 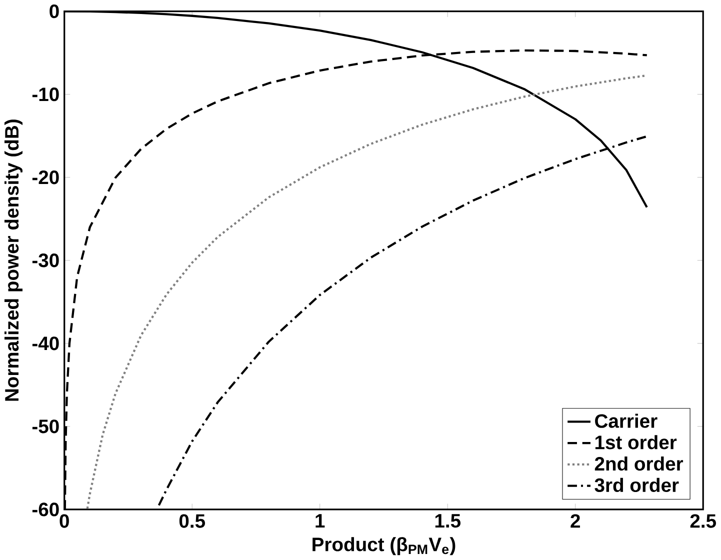 I want to click on y-tick-label: -40, so click(x=45, y=343).